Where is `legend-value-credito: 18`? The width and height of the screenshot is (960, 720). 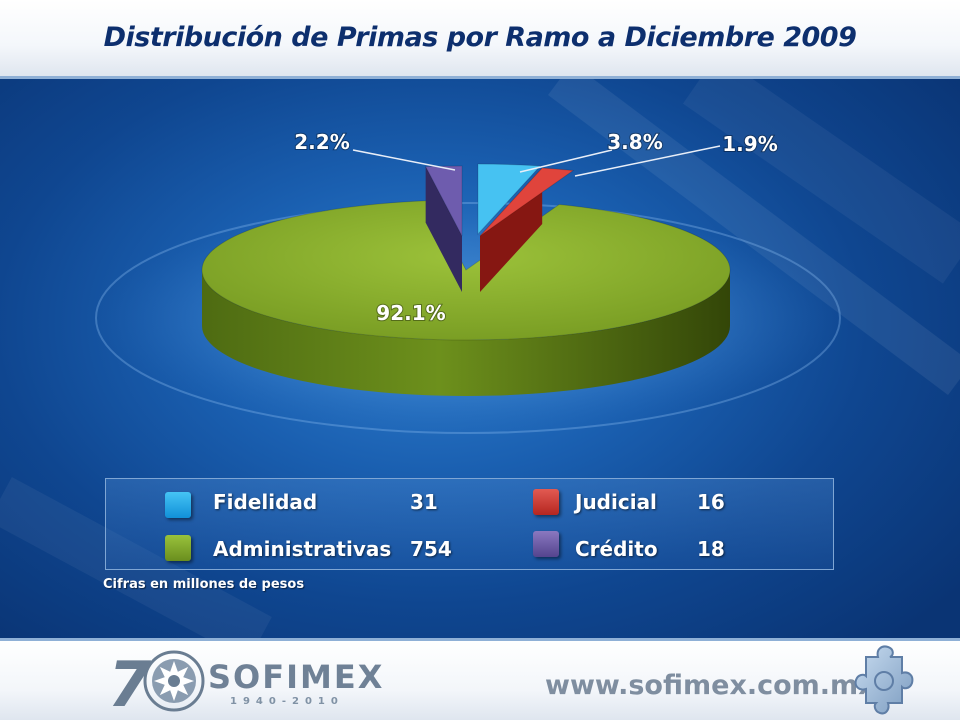
legend-value-credito: 18 is located at coordinates (711, 549).